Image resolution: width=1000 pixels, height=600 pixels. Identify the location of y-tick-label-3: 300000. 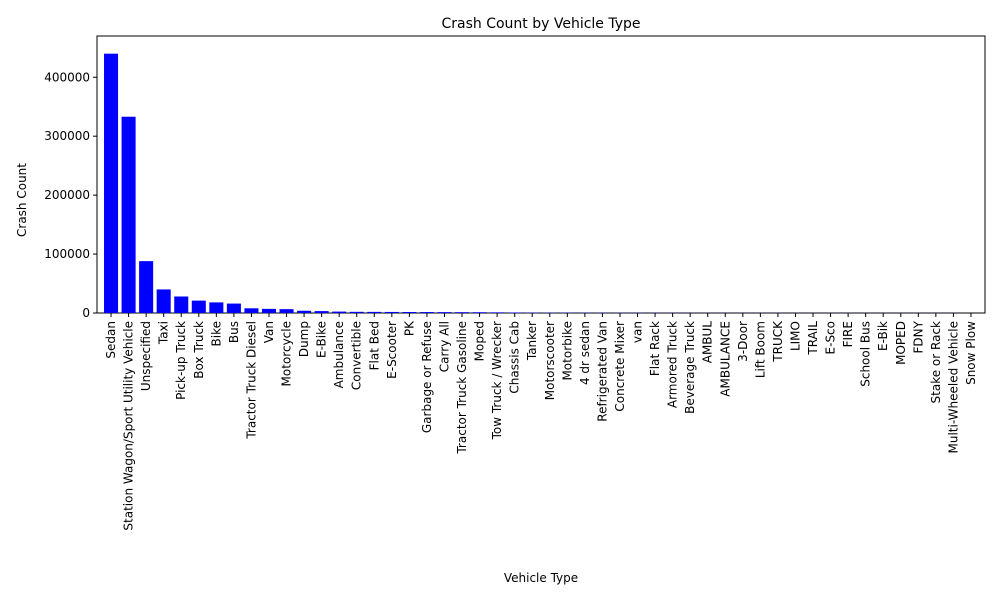
(67, 136).